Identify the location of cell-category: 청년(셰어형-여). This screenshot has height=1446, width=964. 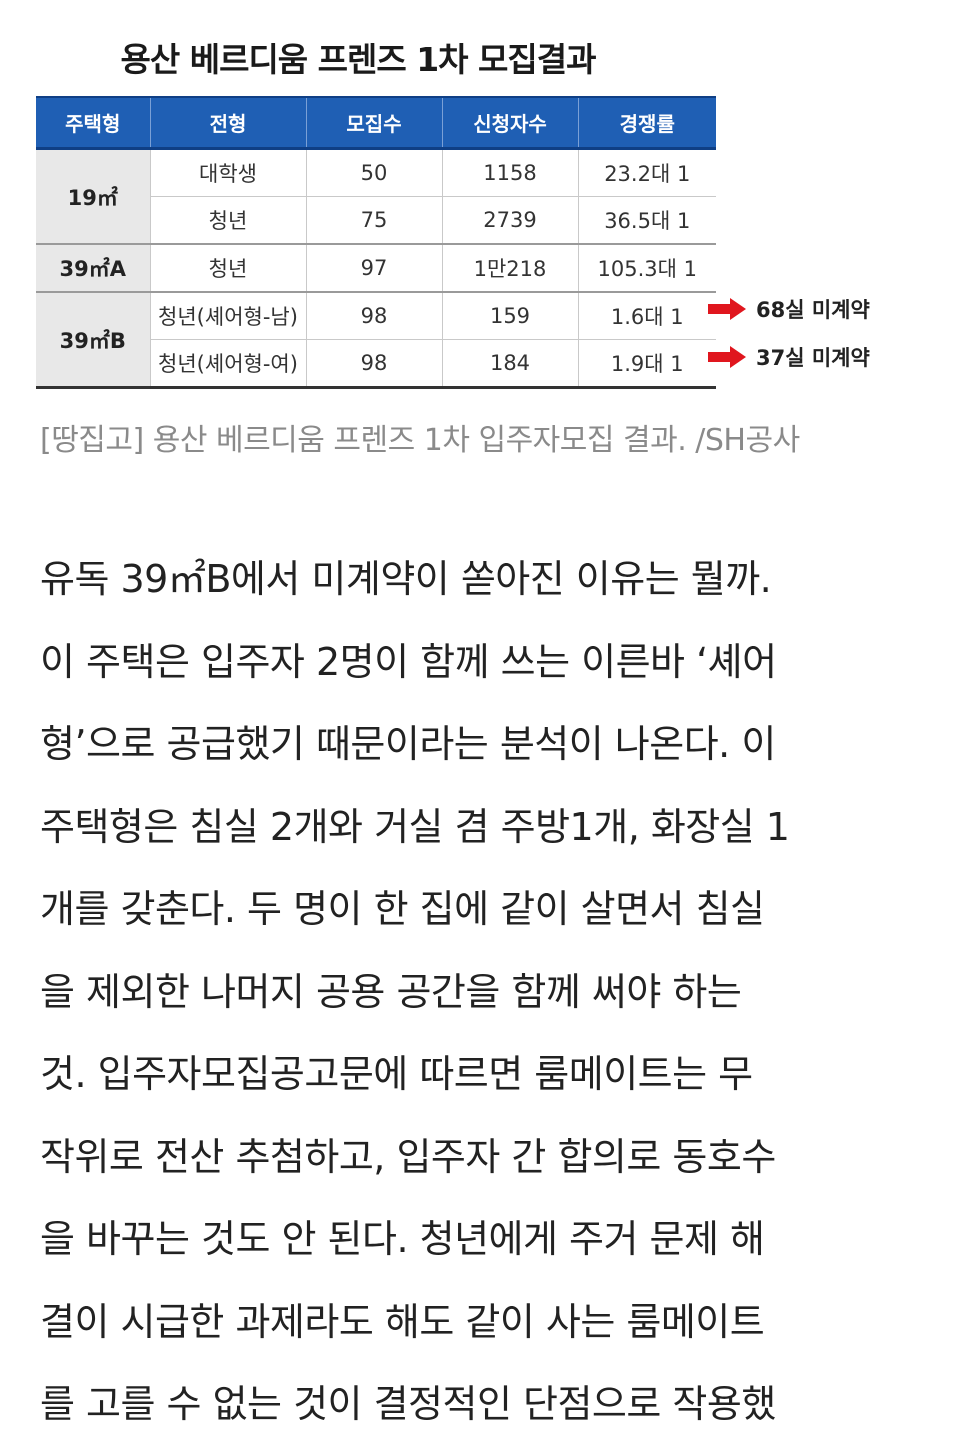
(228, 364).